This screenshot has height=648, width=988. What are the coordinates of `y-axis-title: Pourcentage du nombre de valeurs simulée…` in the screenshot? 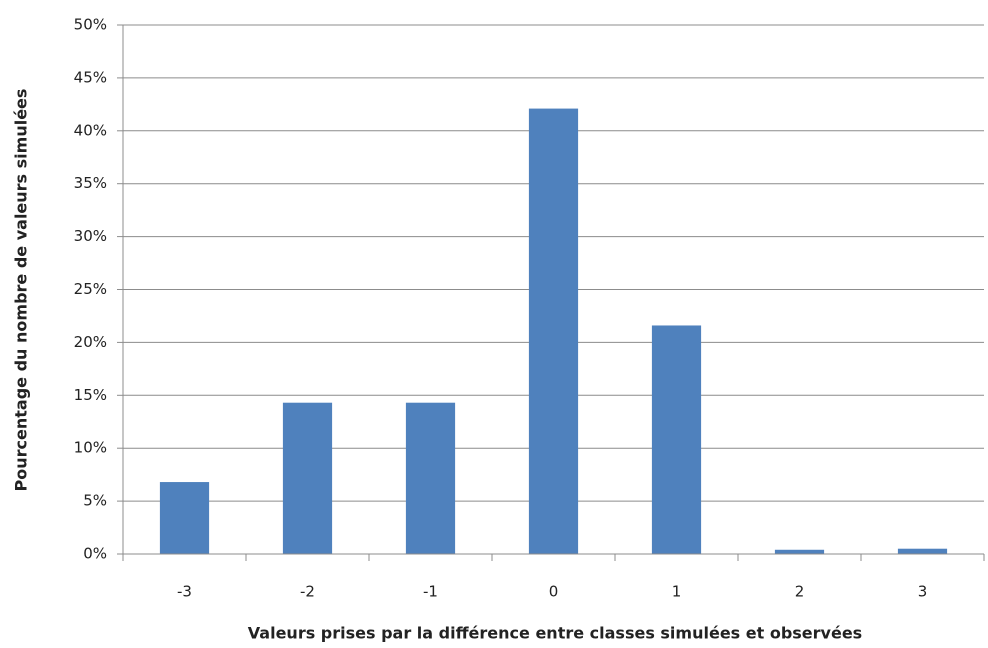 It's located at (21, 290).